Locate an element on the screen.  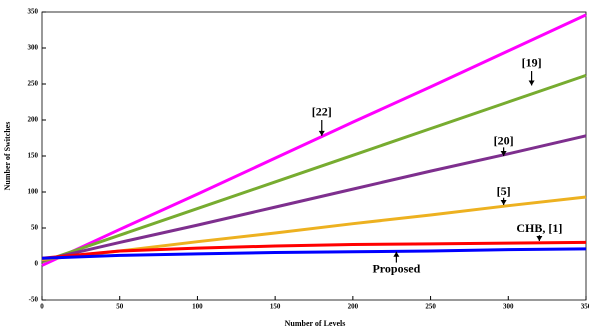
x-tick-label: 50 is located at coordinates (120, 307).